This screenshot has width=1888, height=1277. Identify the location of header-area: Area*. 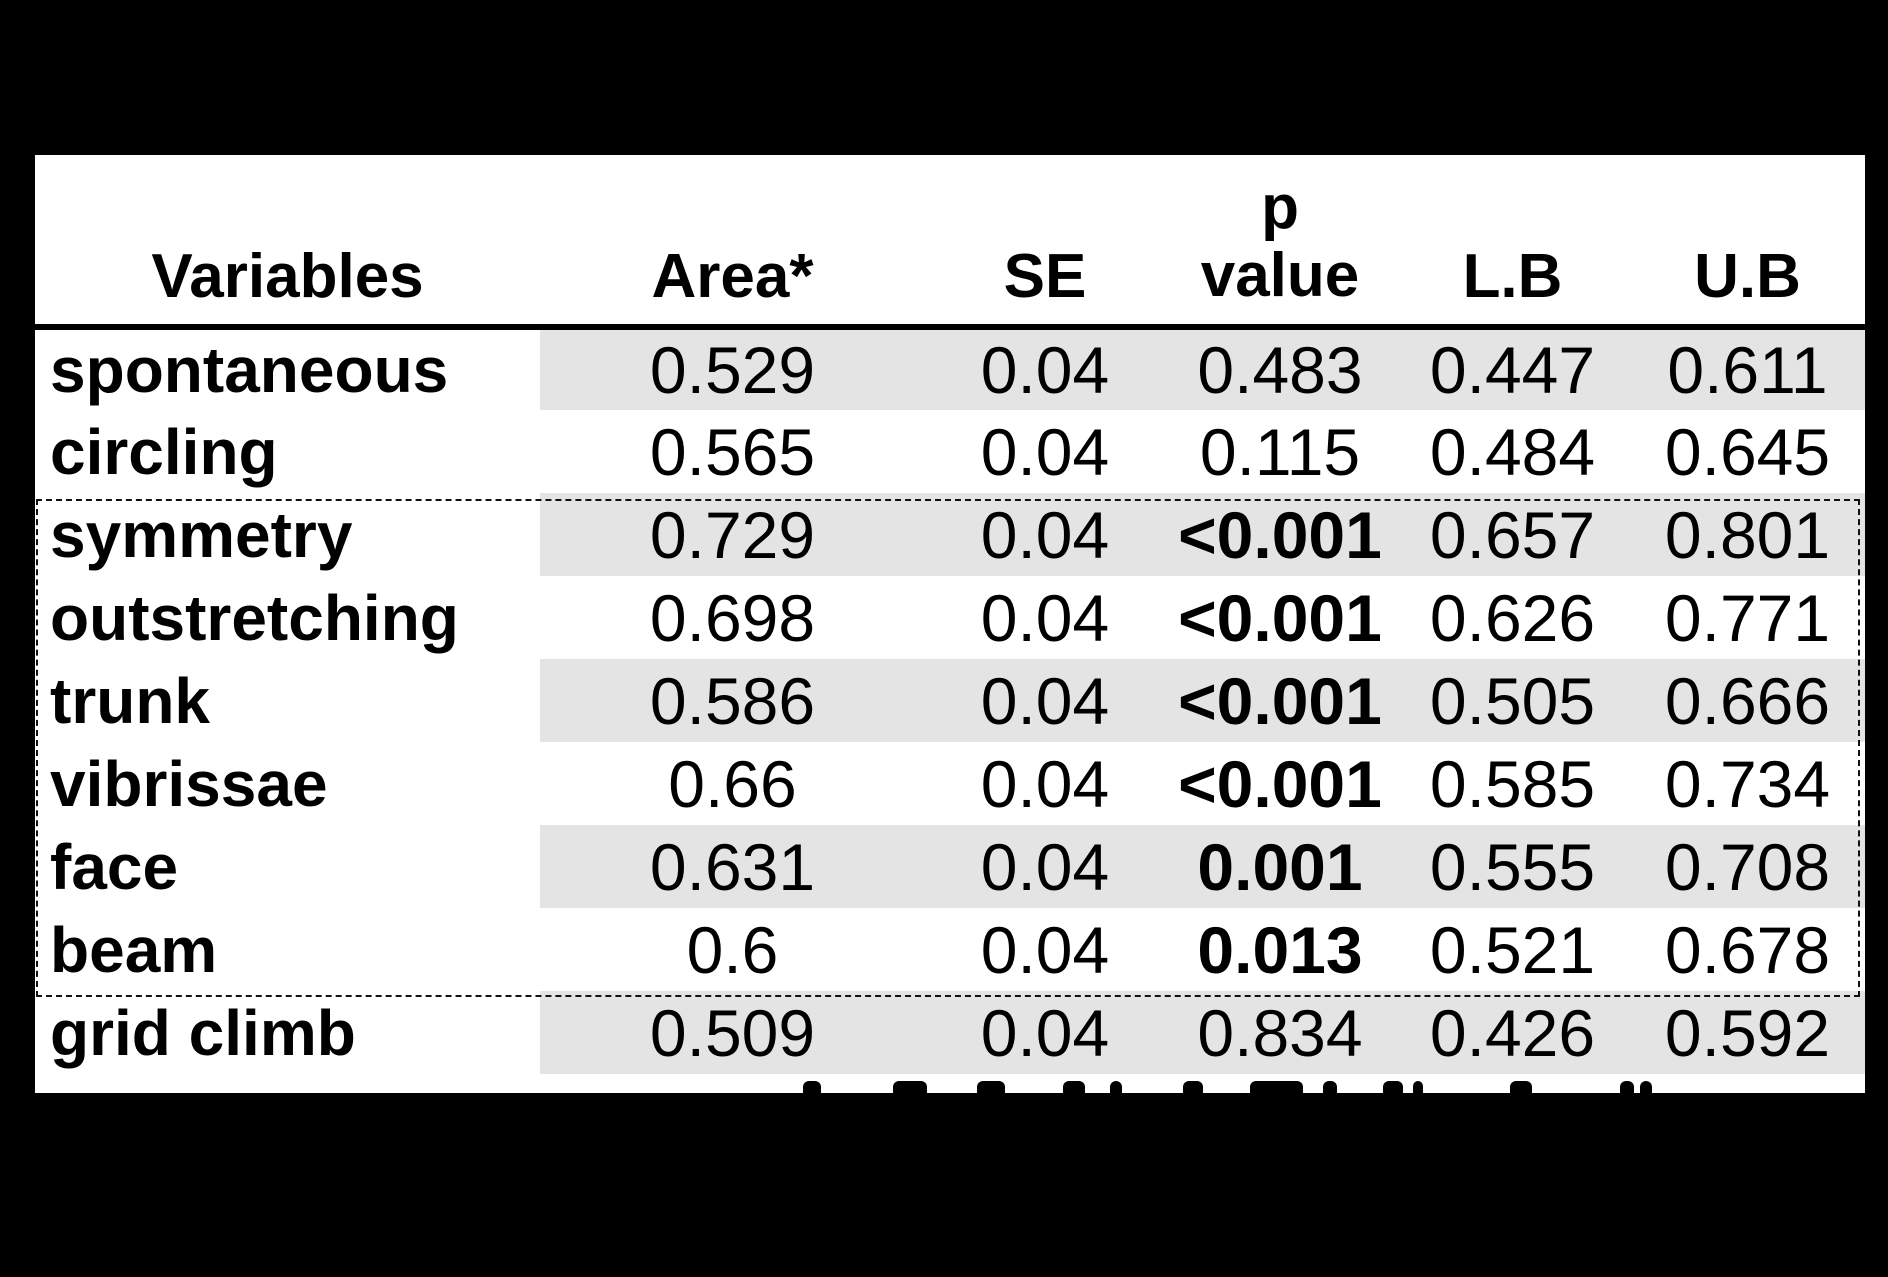
(732, 241).